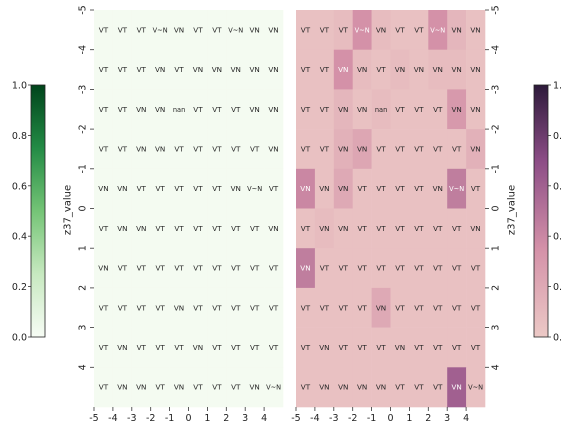 This screenshot has width=562, height=431. Describe the element at coordinates (19, 287) in the screenshot. I see `colorbar-tick-label: 0.2` at that location.